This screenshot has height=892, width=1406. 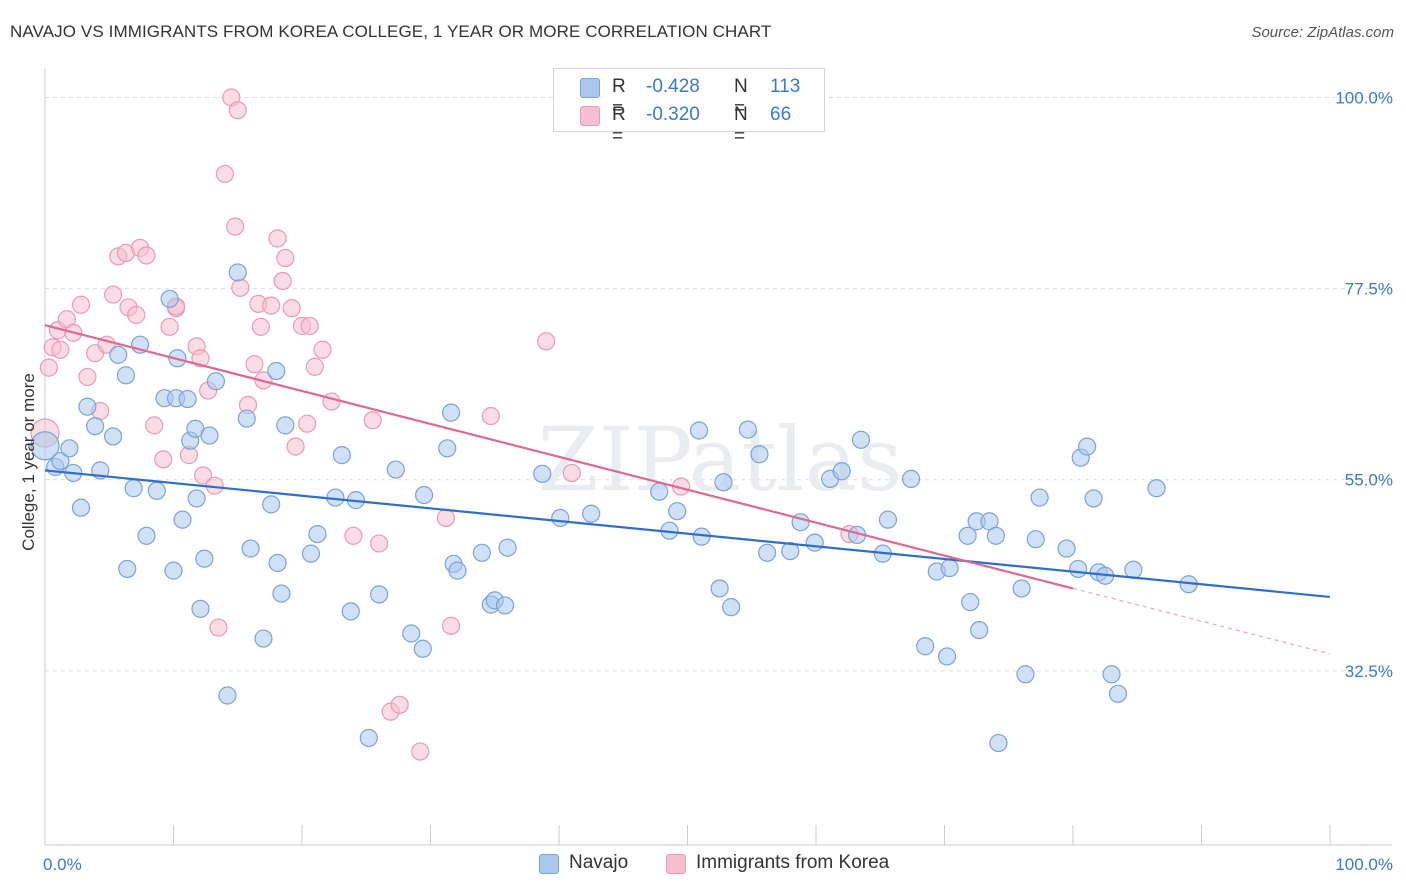 I want to click on navajo-r-label: R =, so click(x=619, y=97).